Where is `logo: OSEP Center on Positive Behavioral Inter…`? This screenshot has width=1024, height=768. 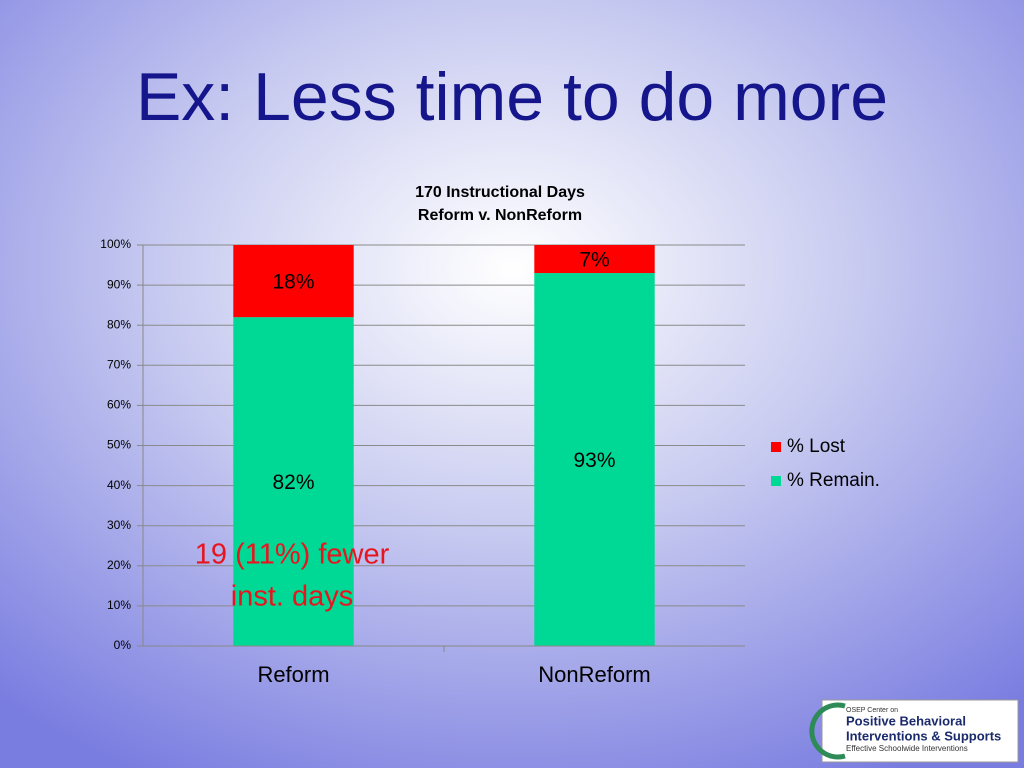
logo: OSEP Center on Positive Behavioral Inter… is located at coordinates (914, 731).